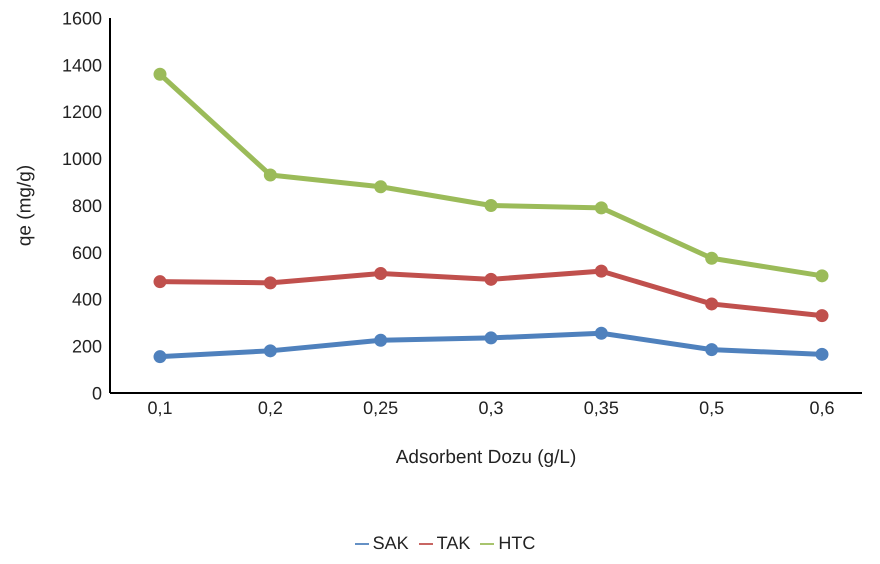 The image size is (880, 564). Describe the element at coordinates (87, 346) in the screenshot. I see `y-tick-label: 200` at that location.